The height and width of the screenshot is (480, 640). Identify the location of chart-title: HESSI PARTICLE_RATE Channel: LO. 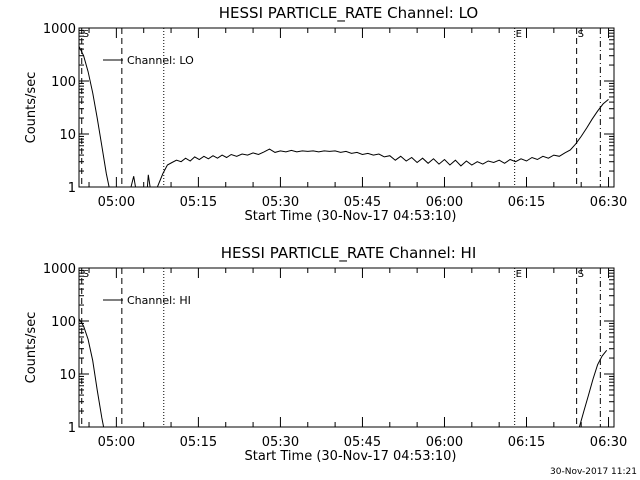
(348, 13).